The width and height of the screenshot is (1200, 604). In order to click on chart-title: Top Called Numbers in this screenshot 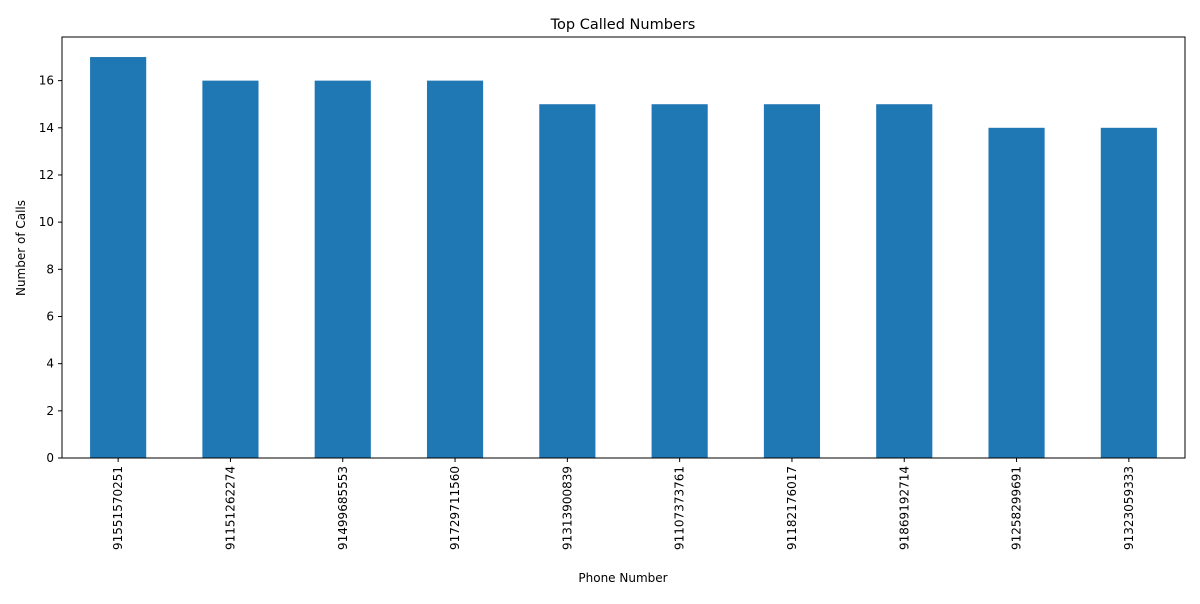, I will do `click(623, 25)`.